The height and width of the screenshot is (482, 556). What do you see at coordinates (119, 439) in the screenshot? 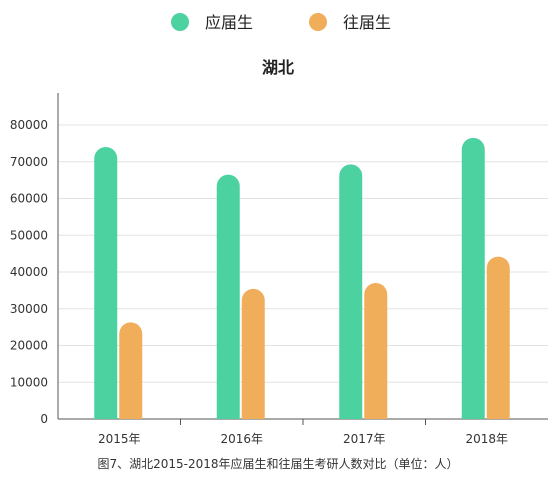
I see `x-tick-label: 2015年` at bounding box center [119, 439].